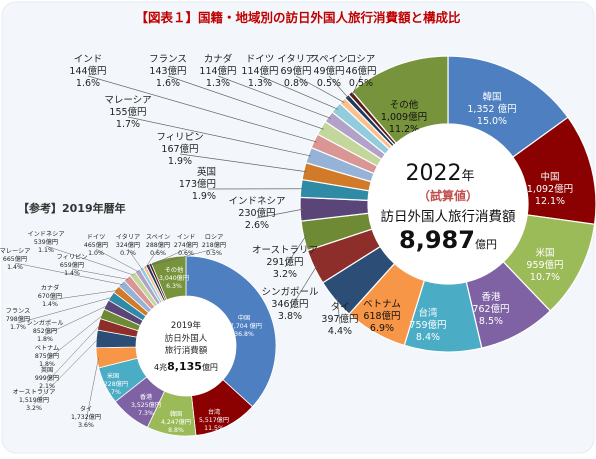 Image resolution: width=596 pixels, height=459 pixels. I want to click on main-slice-label-8-amount: 291億円, so click(284, 262).